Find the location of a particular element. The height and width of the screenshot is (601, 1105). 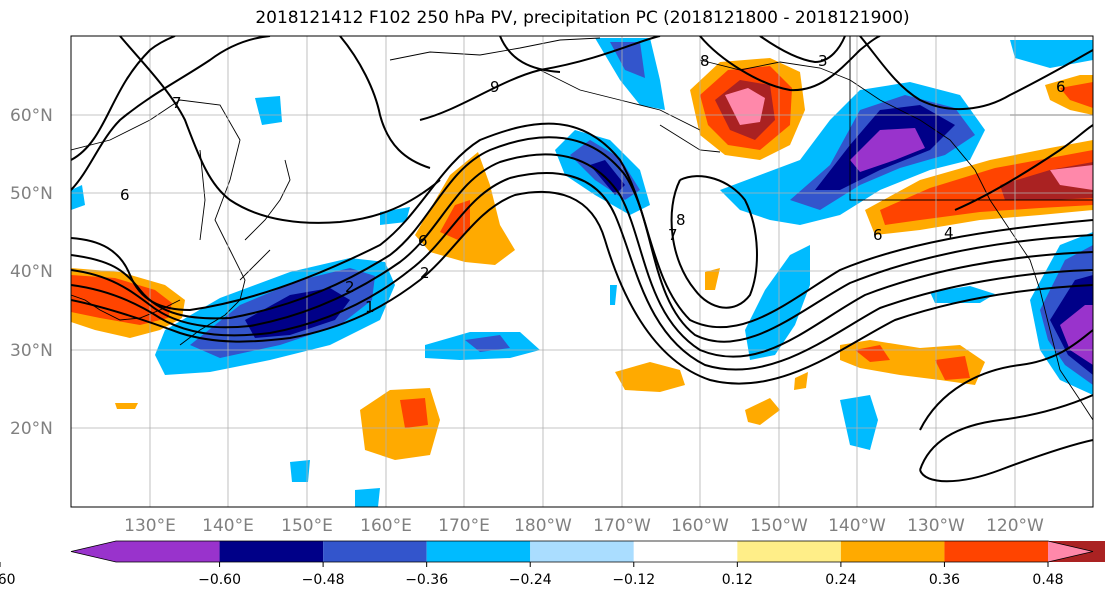

lon-label: 140°E is located at coordinates (228, 526).